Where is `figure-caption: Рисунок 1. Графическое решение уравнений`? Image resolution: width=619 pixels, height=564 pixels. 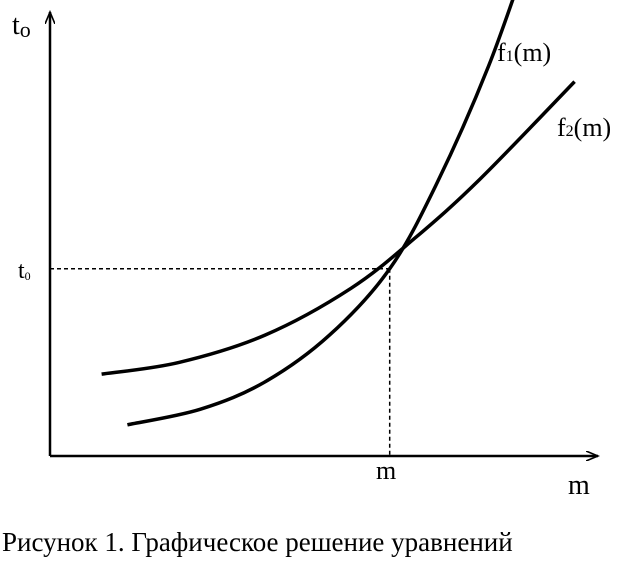 figure-caption: Рисунок 1. Графическое решение уравнений is located at coordinates (257, 542).